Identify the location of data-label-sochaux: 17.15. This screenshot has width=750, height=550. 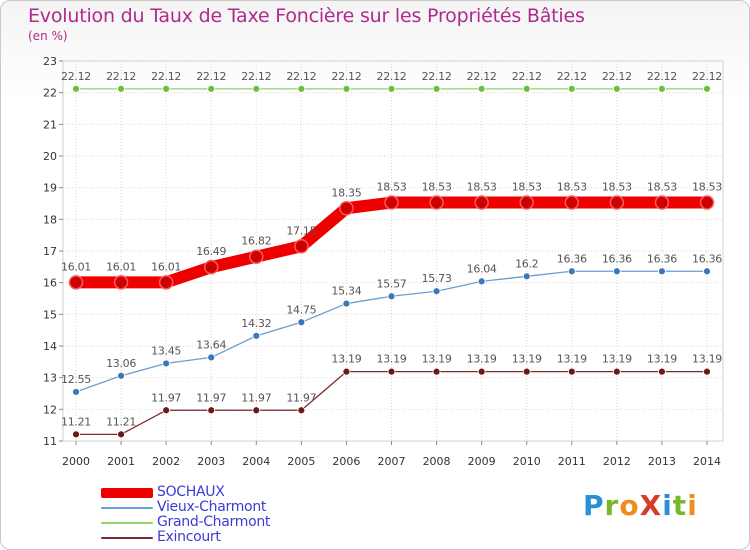
(301, 230).